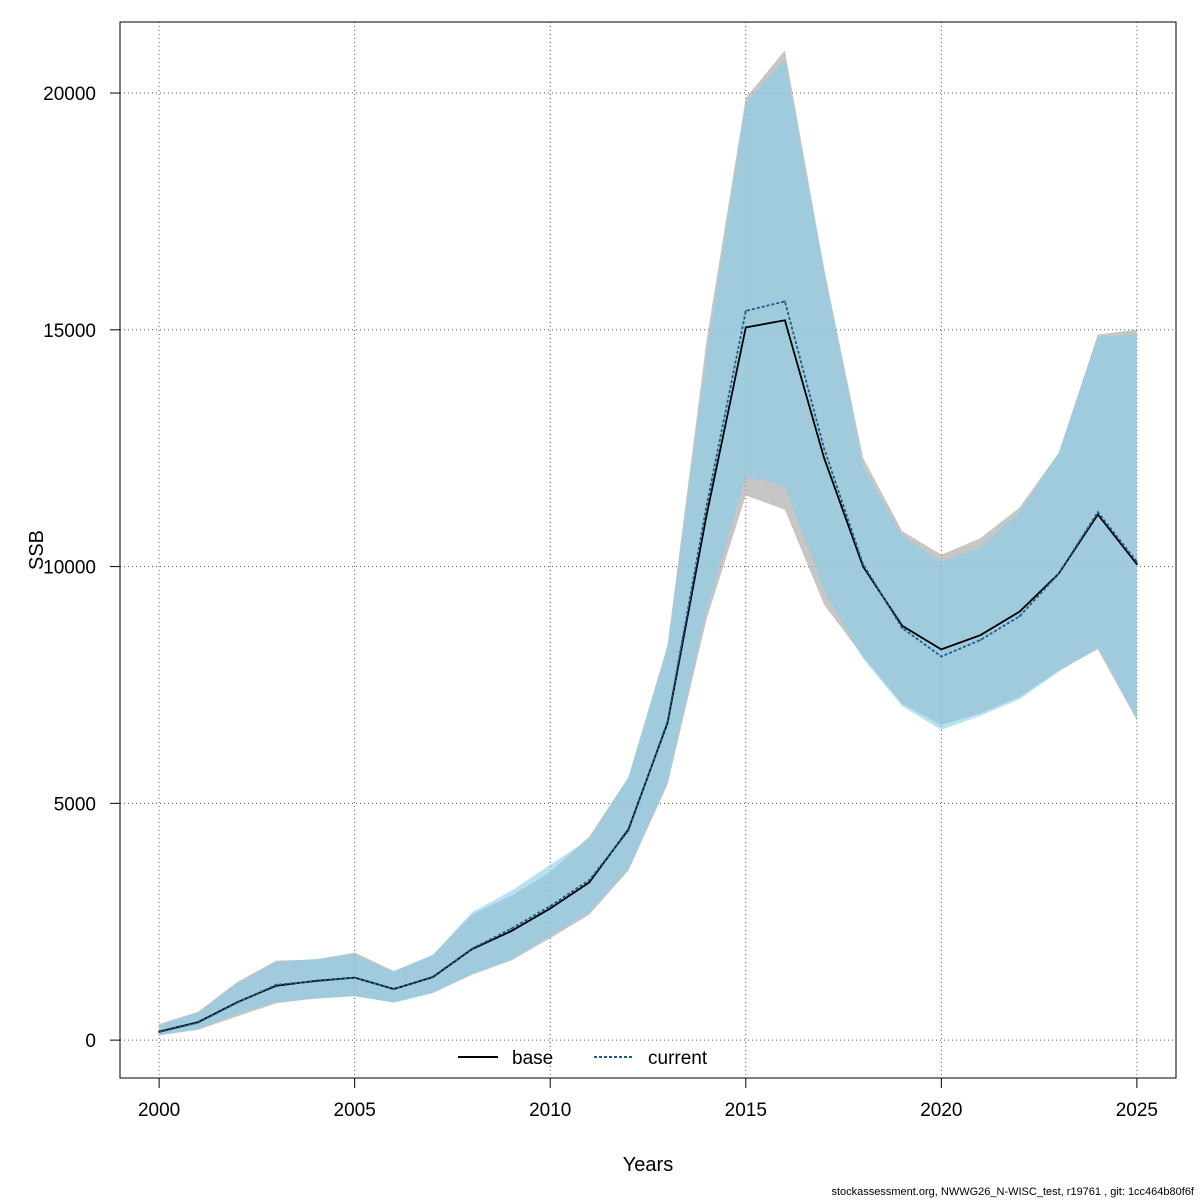 The width and height of the screenshot is (1200, 1200). I want to click on y-axis: 0 5000 10000 15000 20000, so click(82, 568).